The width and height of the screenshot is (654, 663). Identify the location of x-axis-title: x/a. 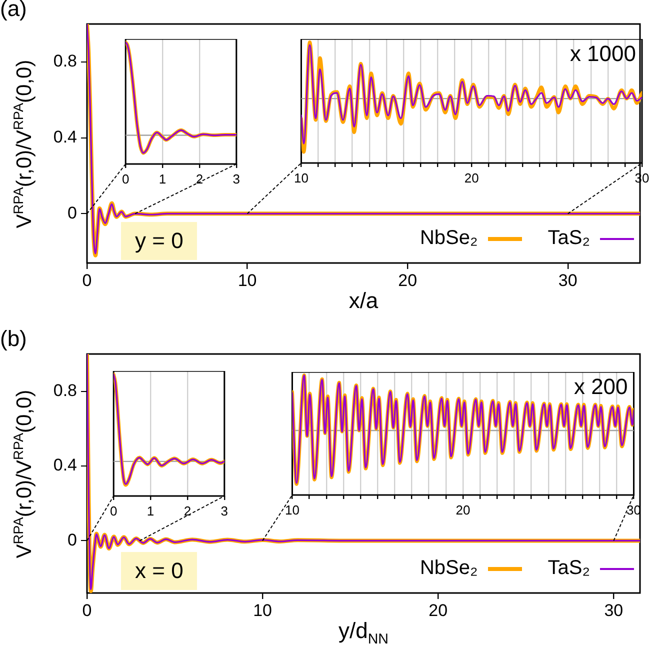
(363, 301).